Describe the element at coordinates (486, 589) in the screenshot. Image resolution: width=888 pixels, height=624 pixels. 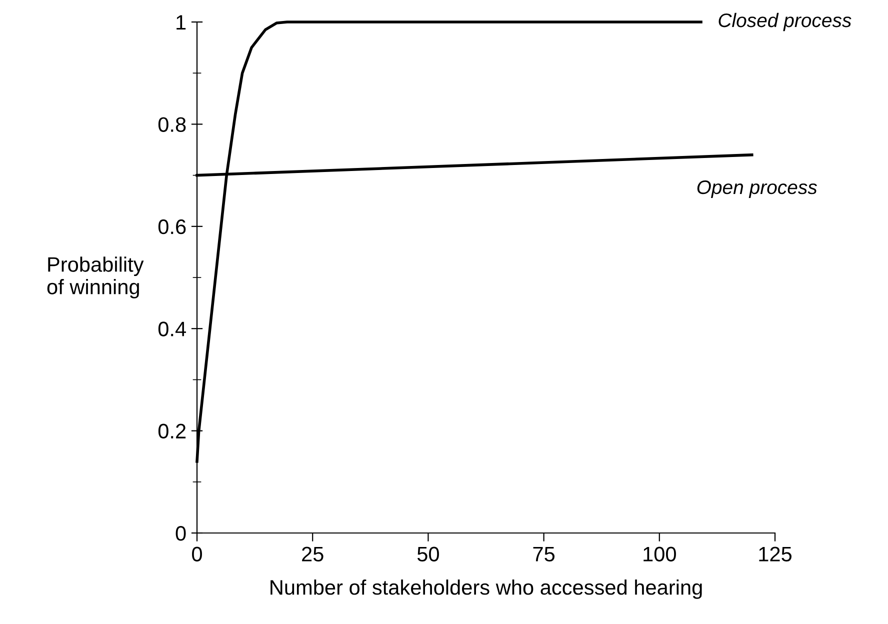
I see `x-axis-title: Number of stakeholders who accessed hearing` at that location.